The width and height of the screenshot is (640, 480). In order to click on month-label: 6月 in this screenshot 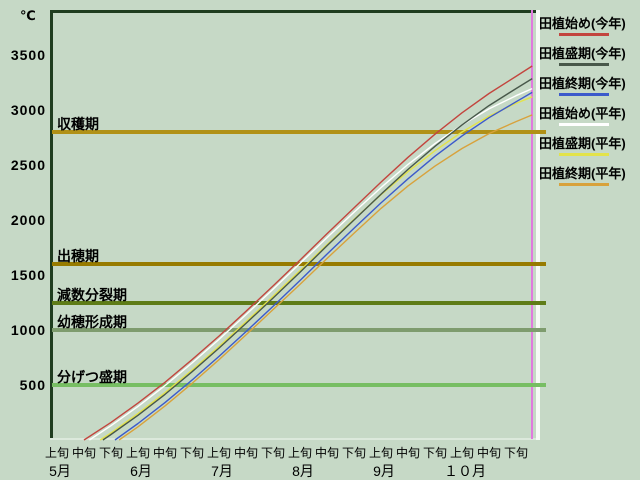, I will do `click(141, 471)`.